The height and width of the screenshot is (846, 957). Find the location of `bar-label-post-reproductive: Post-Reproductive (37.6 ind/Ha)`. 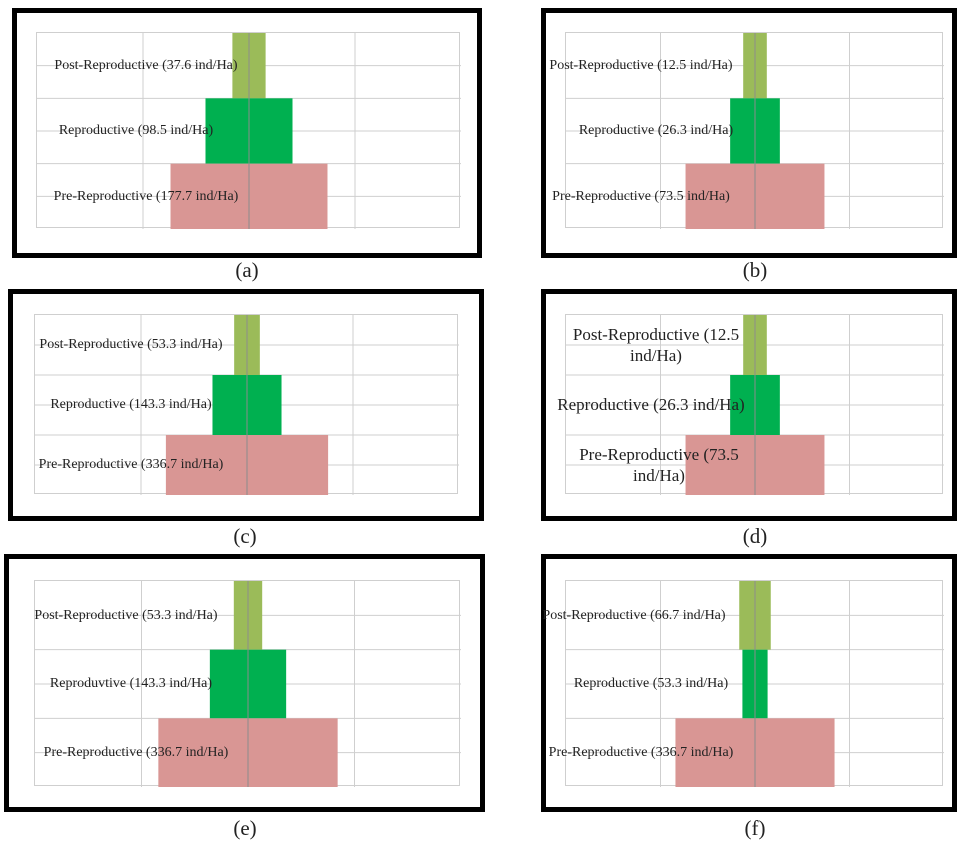

bar-label-post-reproductive: Post-Reproductive (37.6 ind/Ha) is located at coordinates (146, 65).